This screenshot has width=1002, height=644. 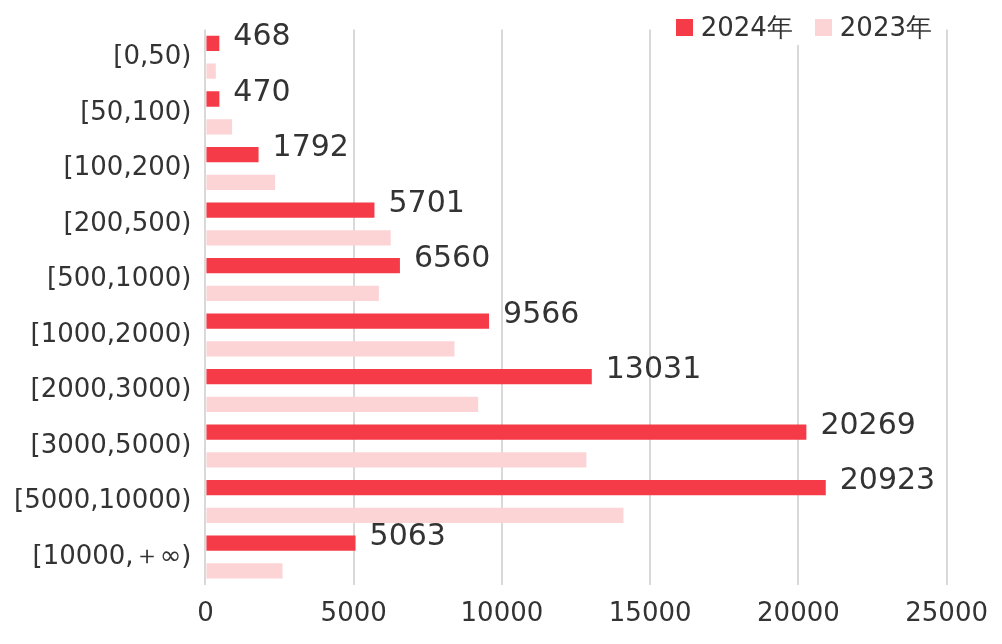 What do you see at coordinates (136, 110) in the screenshot?
I see `y-tick-label: [50,100)` at bounding box center [136, 110].